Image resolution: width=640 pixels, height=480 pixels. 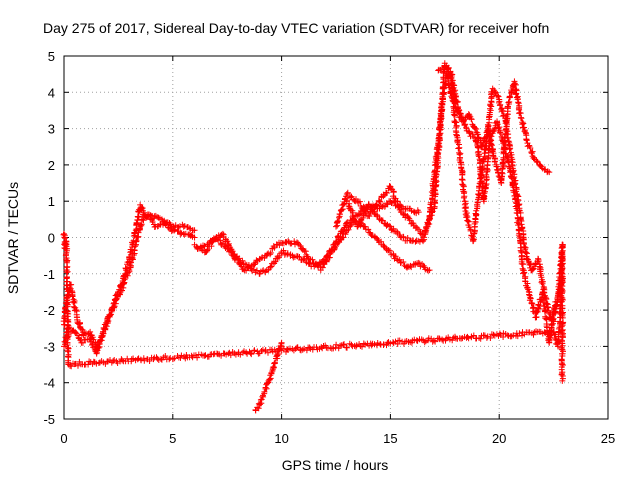 I want to click on x-tick-labels: 0 5 10 15 20 25, so click(x=337, y=438).